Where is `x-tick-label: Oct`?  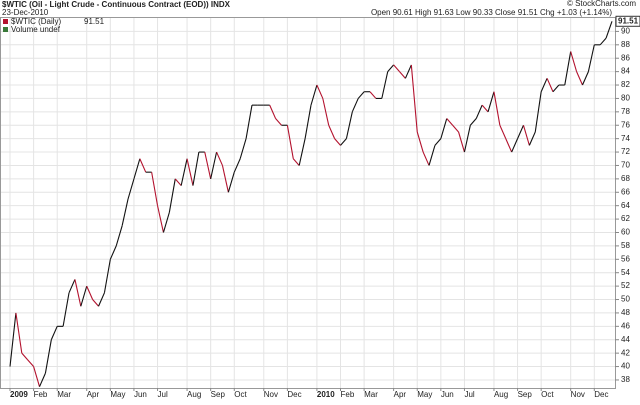
x-tick-label: Oct is located at coordinates (547, 394).